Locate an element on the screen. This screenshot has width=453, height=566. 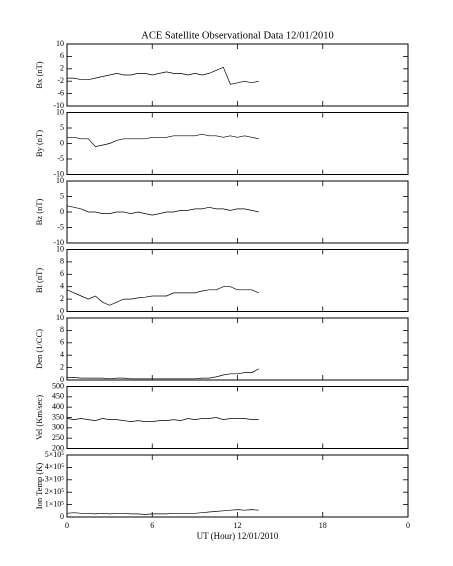
y-tick-label: 4×10⁵ is located at coordinates (55, 466).